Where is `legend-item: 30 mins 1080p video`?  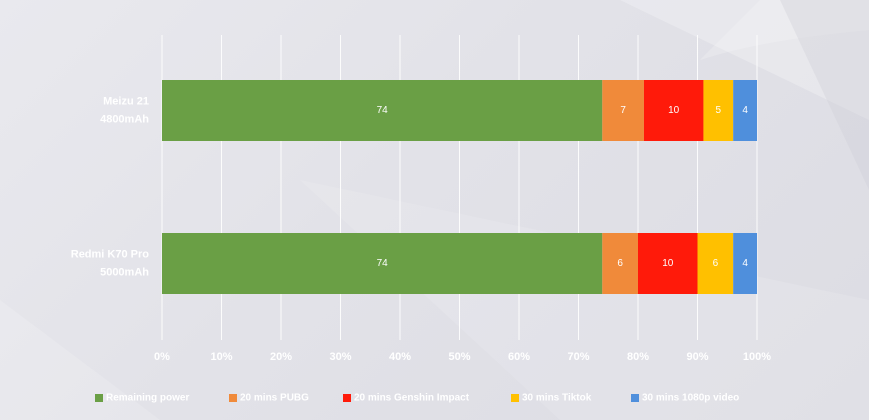 legend-item: 30 mins 1080p video is located at coordinates (685, 398).